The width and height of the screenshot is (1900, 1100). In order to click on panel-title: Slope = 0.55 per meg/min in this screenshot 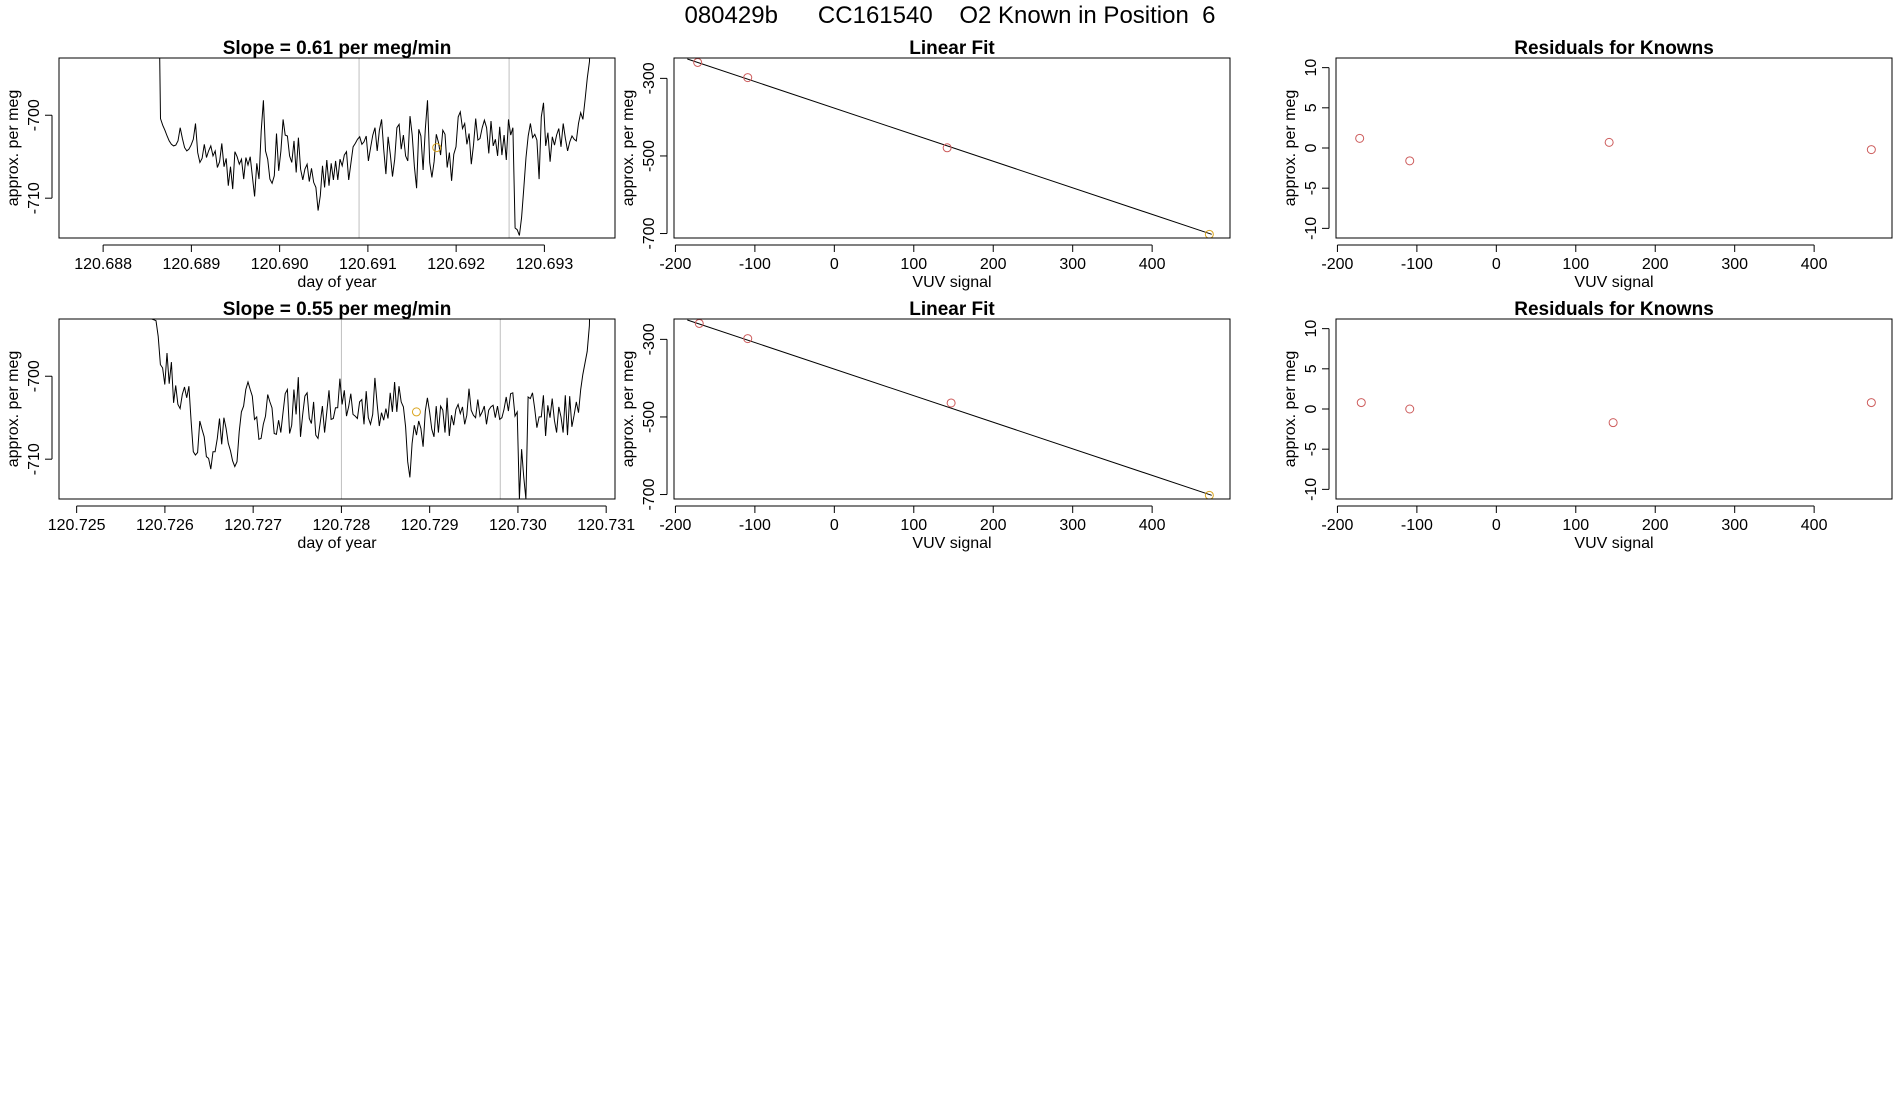, I will do `click(337, 309)`.